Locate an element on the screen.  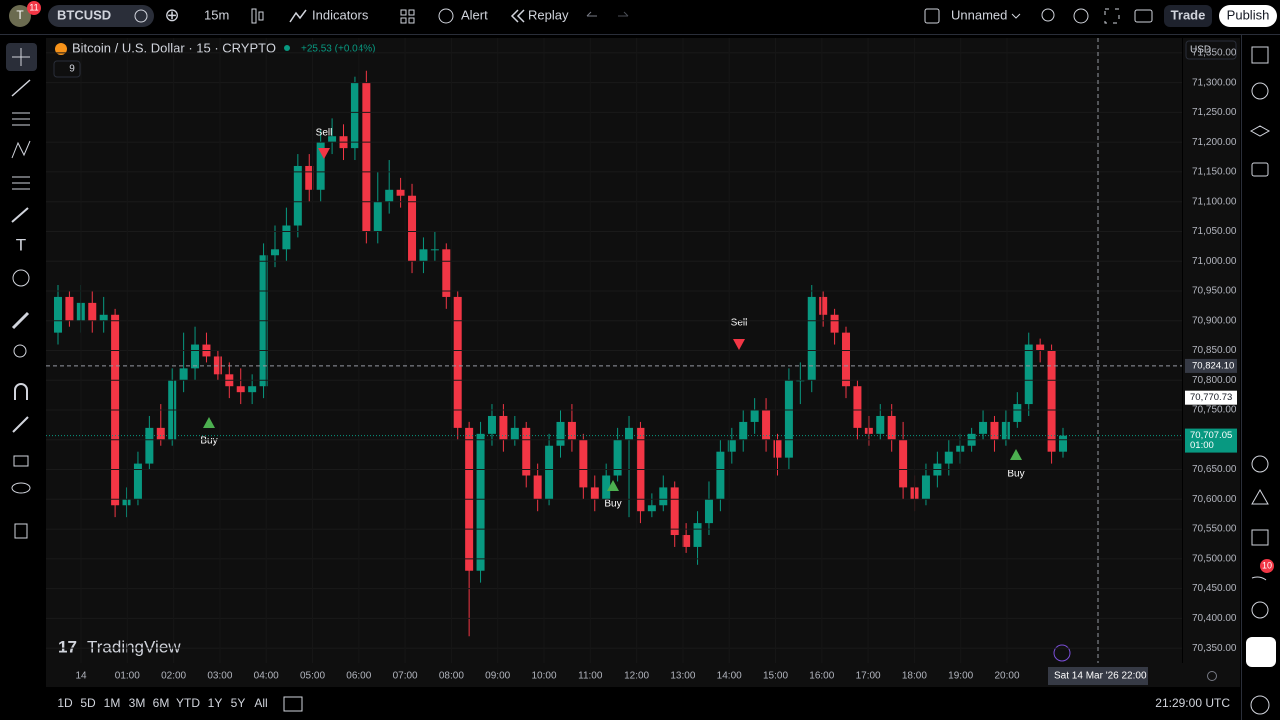
news is located at coordinates (1259, 578).